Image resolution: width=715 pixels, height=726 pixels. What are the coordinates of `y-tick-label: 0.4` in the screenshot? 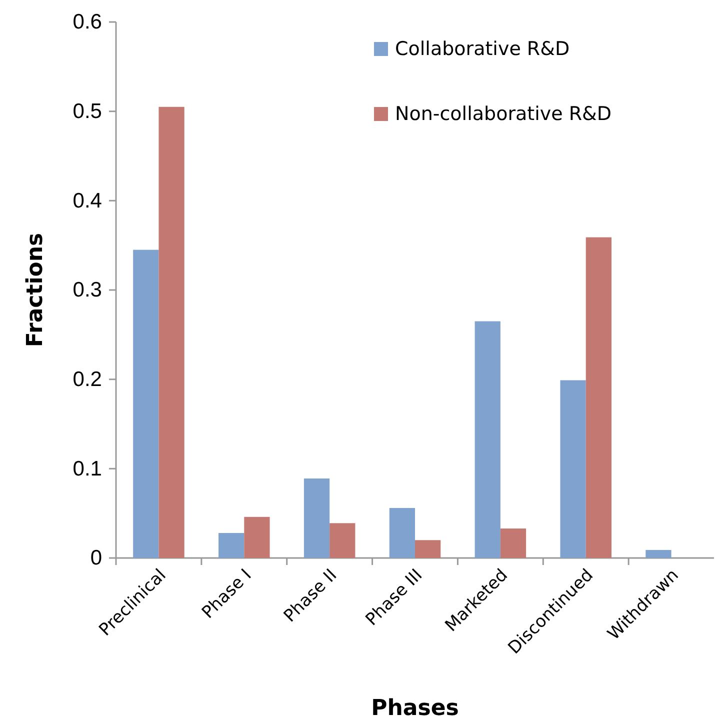 It's located at (87, 200).